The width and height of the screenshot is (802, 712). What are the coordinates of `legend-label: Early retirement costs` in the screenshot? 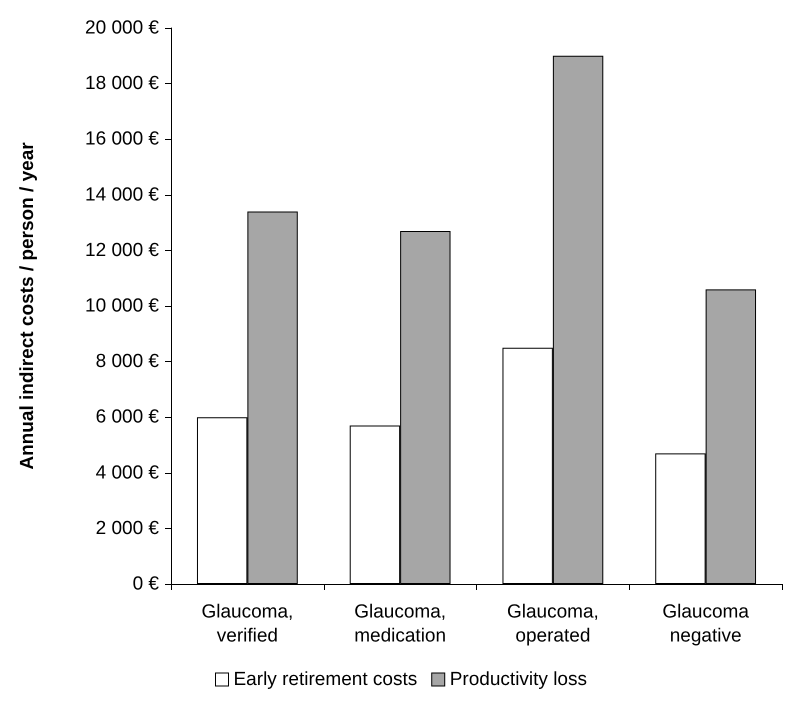 It's located at (326, 679).